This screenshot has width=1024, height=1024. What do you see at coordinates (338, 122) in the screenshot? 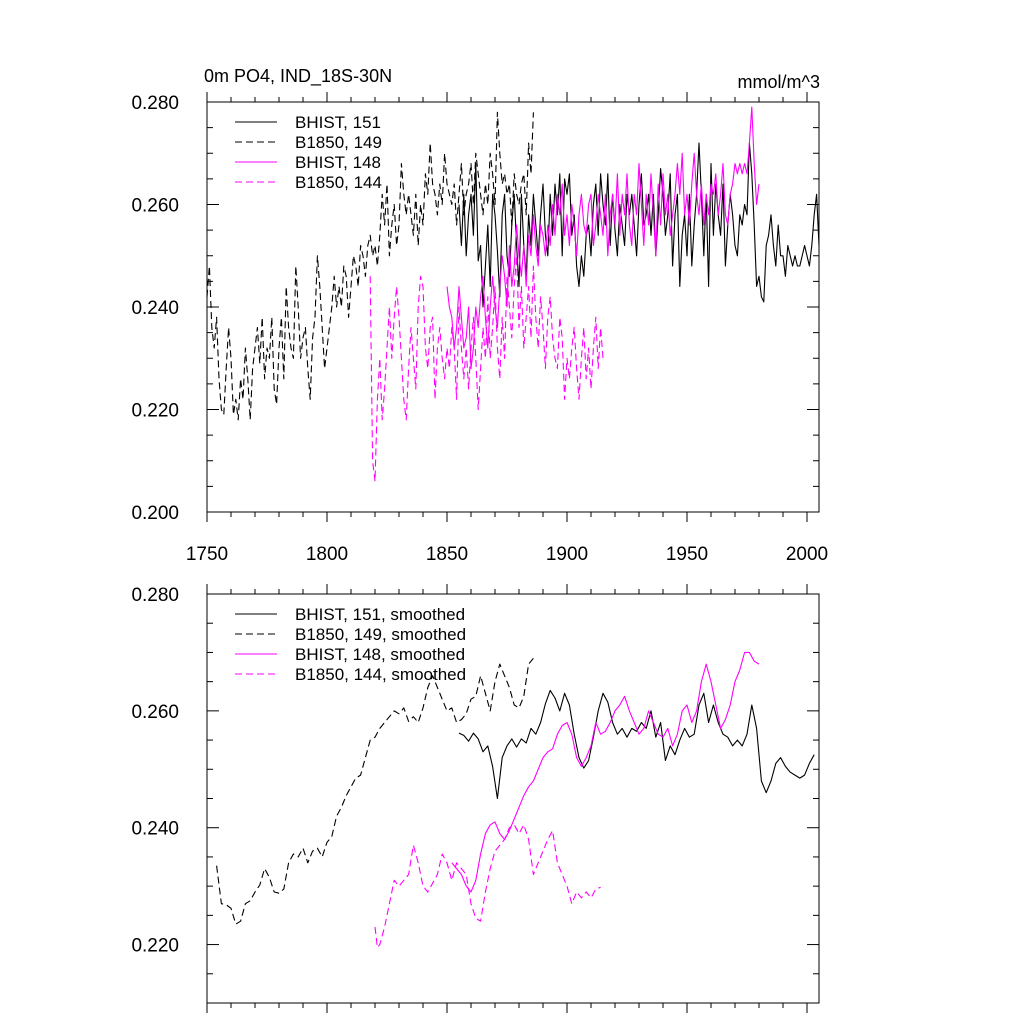
I see `top-legend-label-1: BHIST, 151` at bounding box center [338, 122].